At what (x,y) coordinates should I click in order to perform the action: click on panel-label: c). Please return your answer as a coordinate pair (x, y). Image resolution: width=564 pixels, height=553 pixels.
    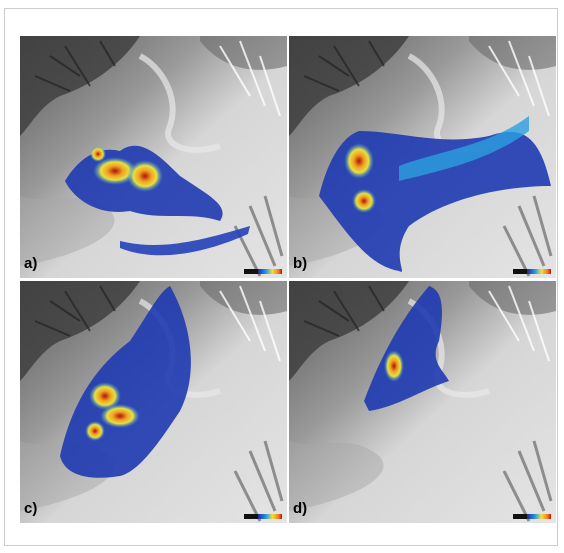
    Looking at the image, I should click on (30, 508).